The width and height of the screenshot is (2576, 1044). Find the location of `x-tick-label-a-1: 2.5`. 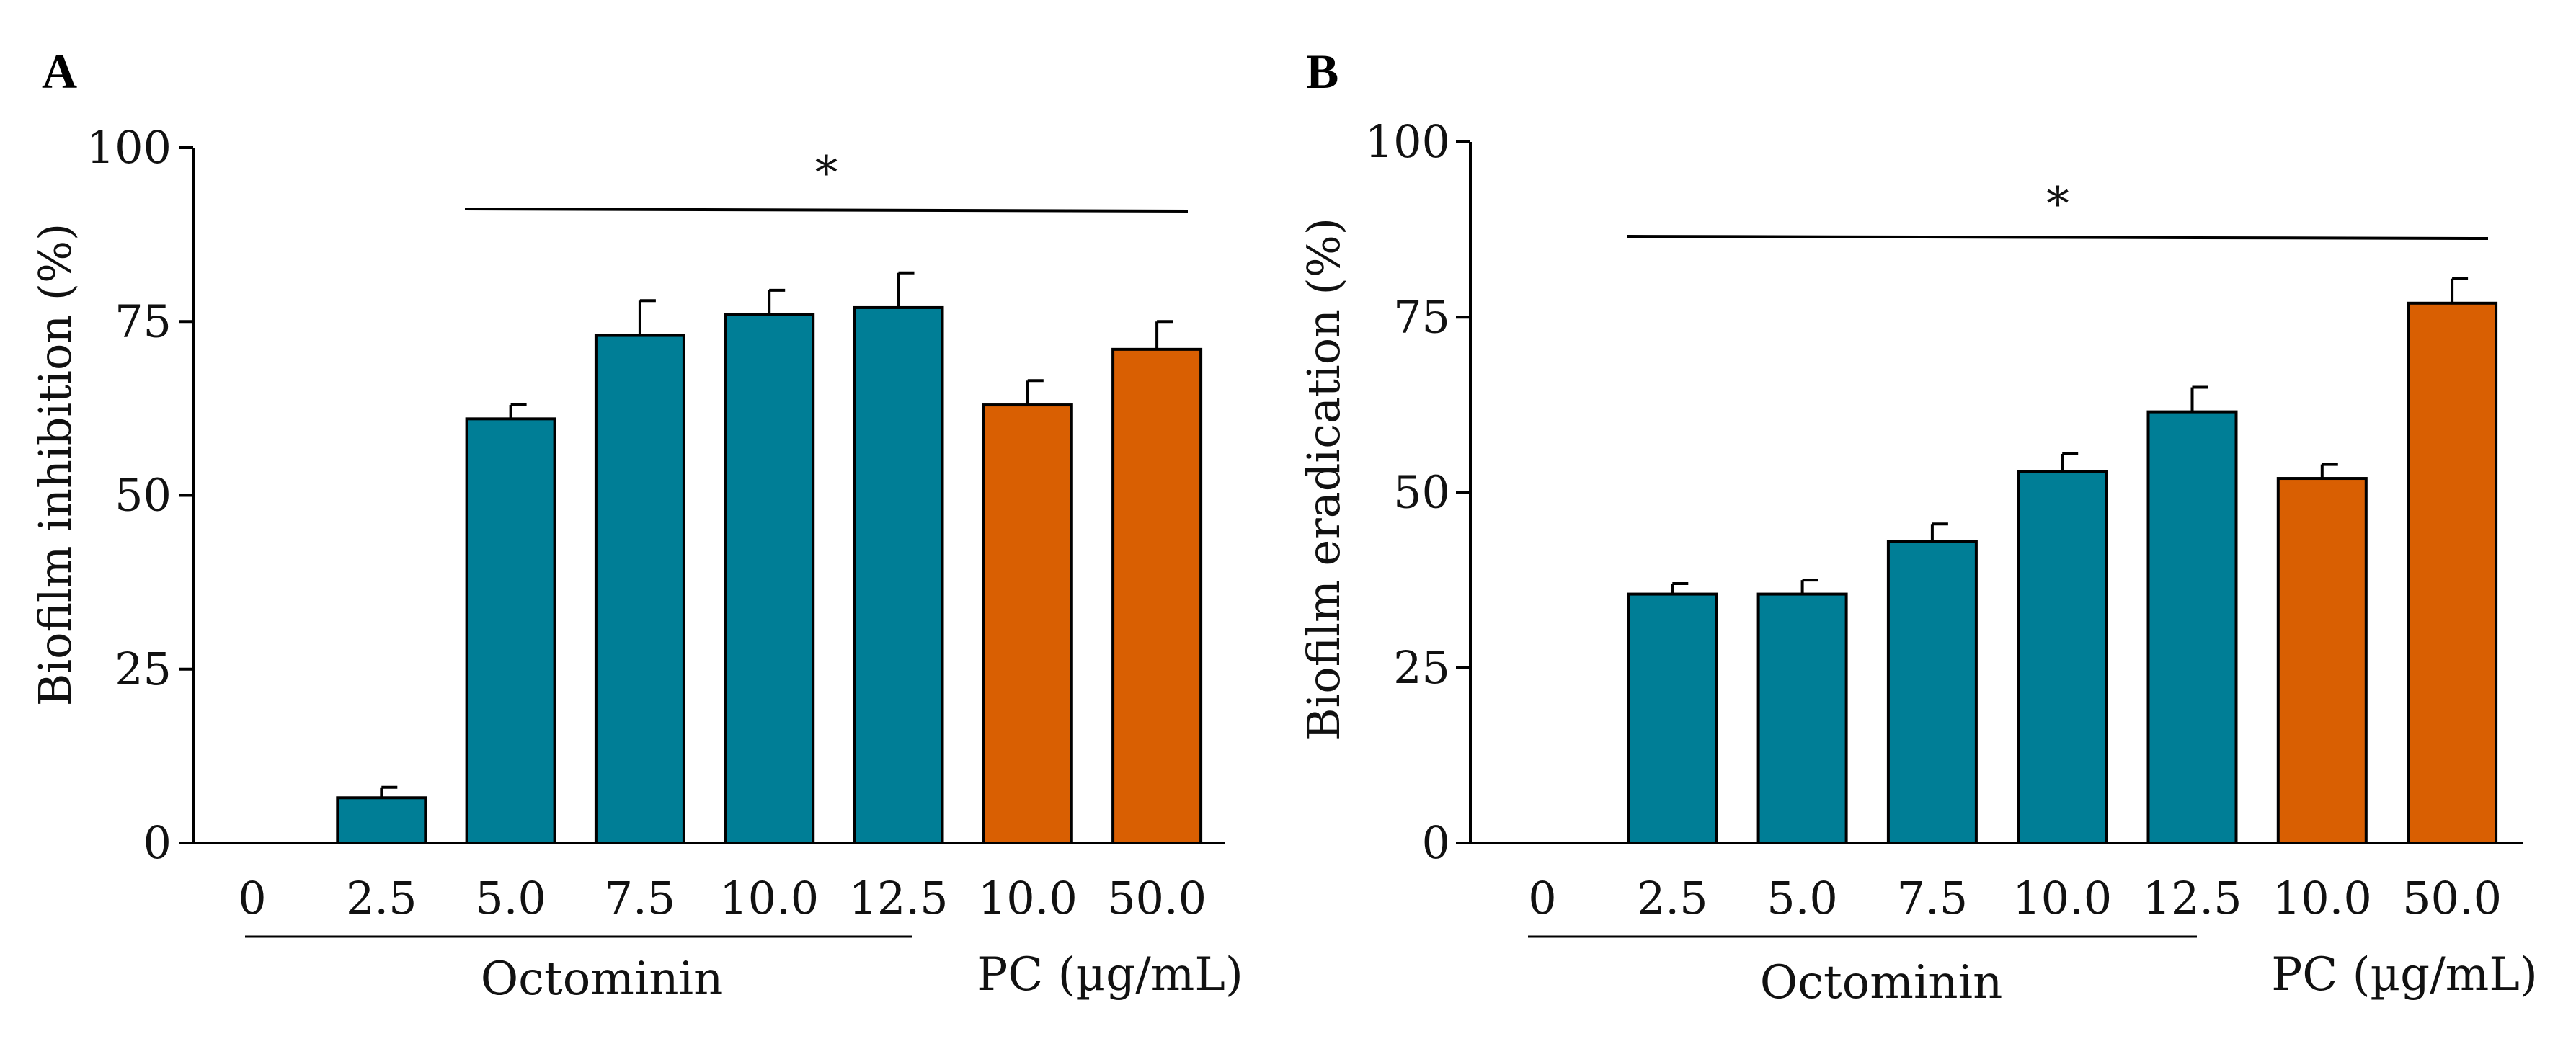

x-tick-label-a-1: 2.5 is located at coordinates (381, 898).